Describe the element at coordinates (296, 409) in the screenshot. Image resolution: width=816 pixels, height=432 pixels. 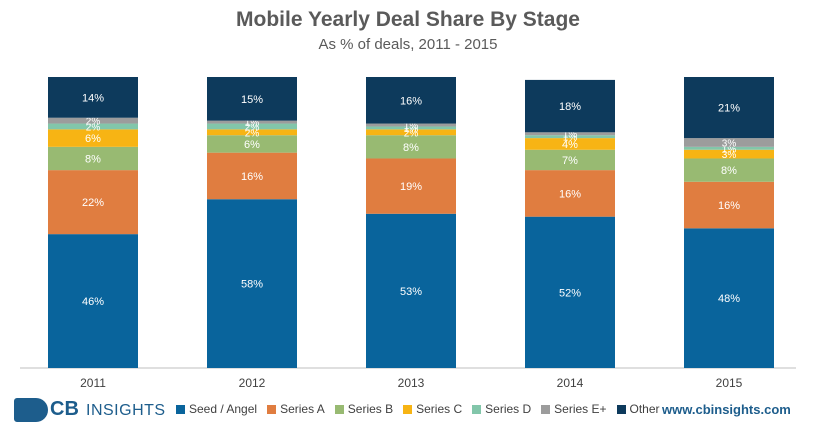
I see `legend-item: Series A` at that location.